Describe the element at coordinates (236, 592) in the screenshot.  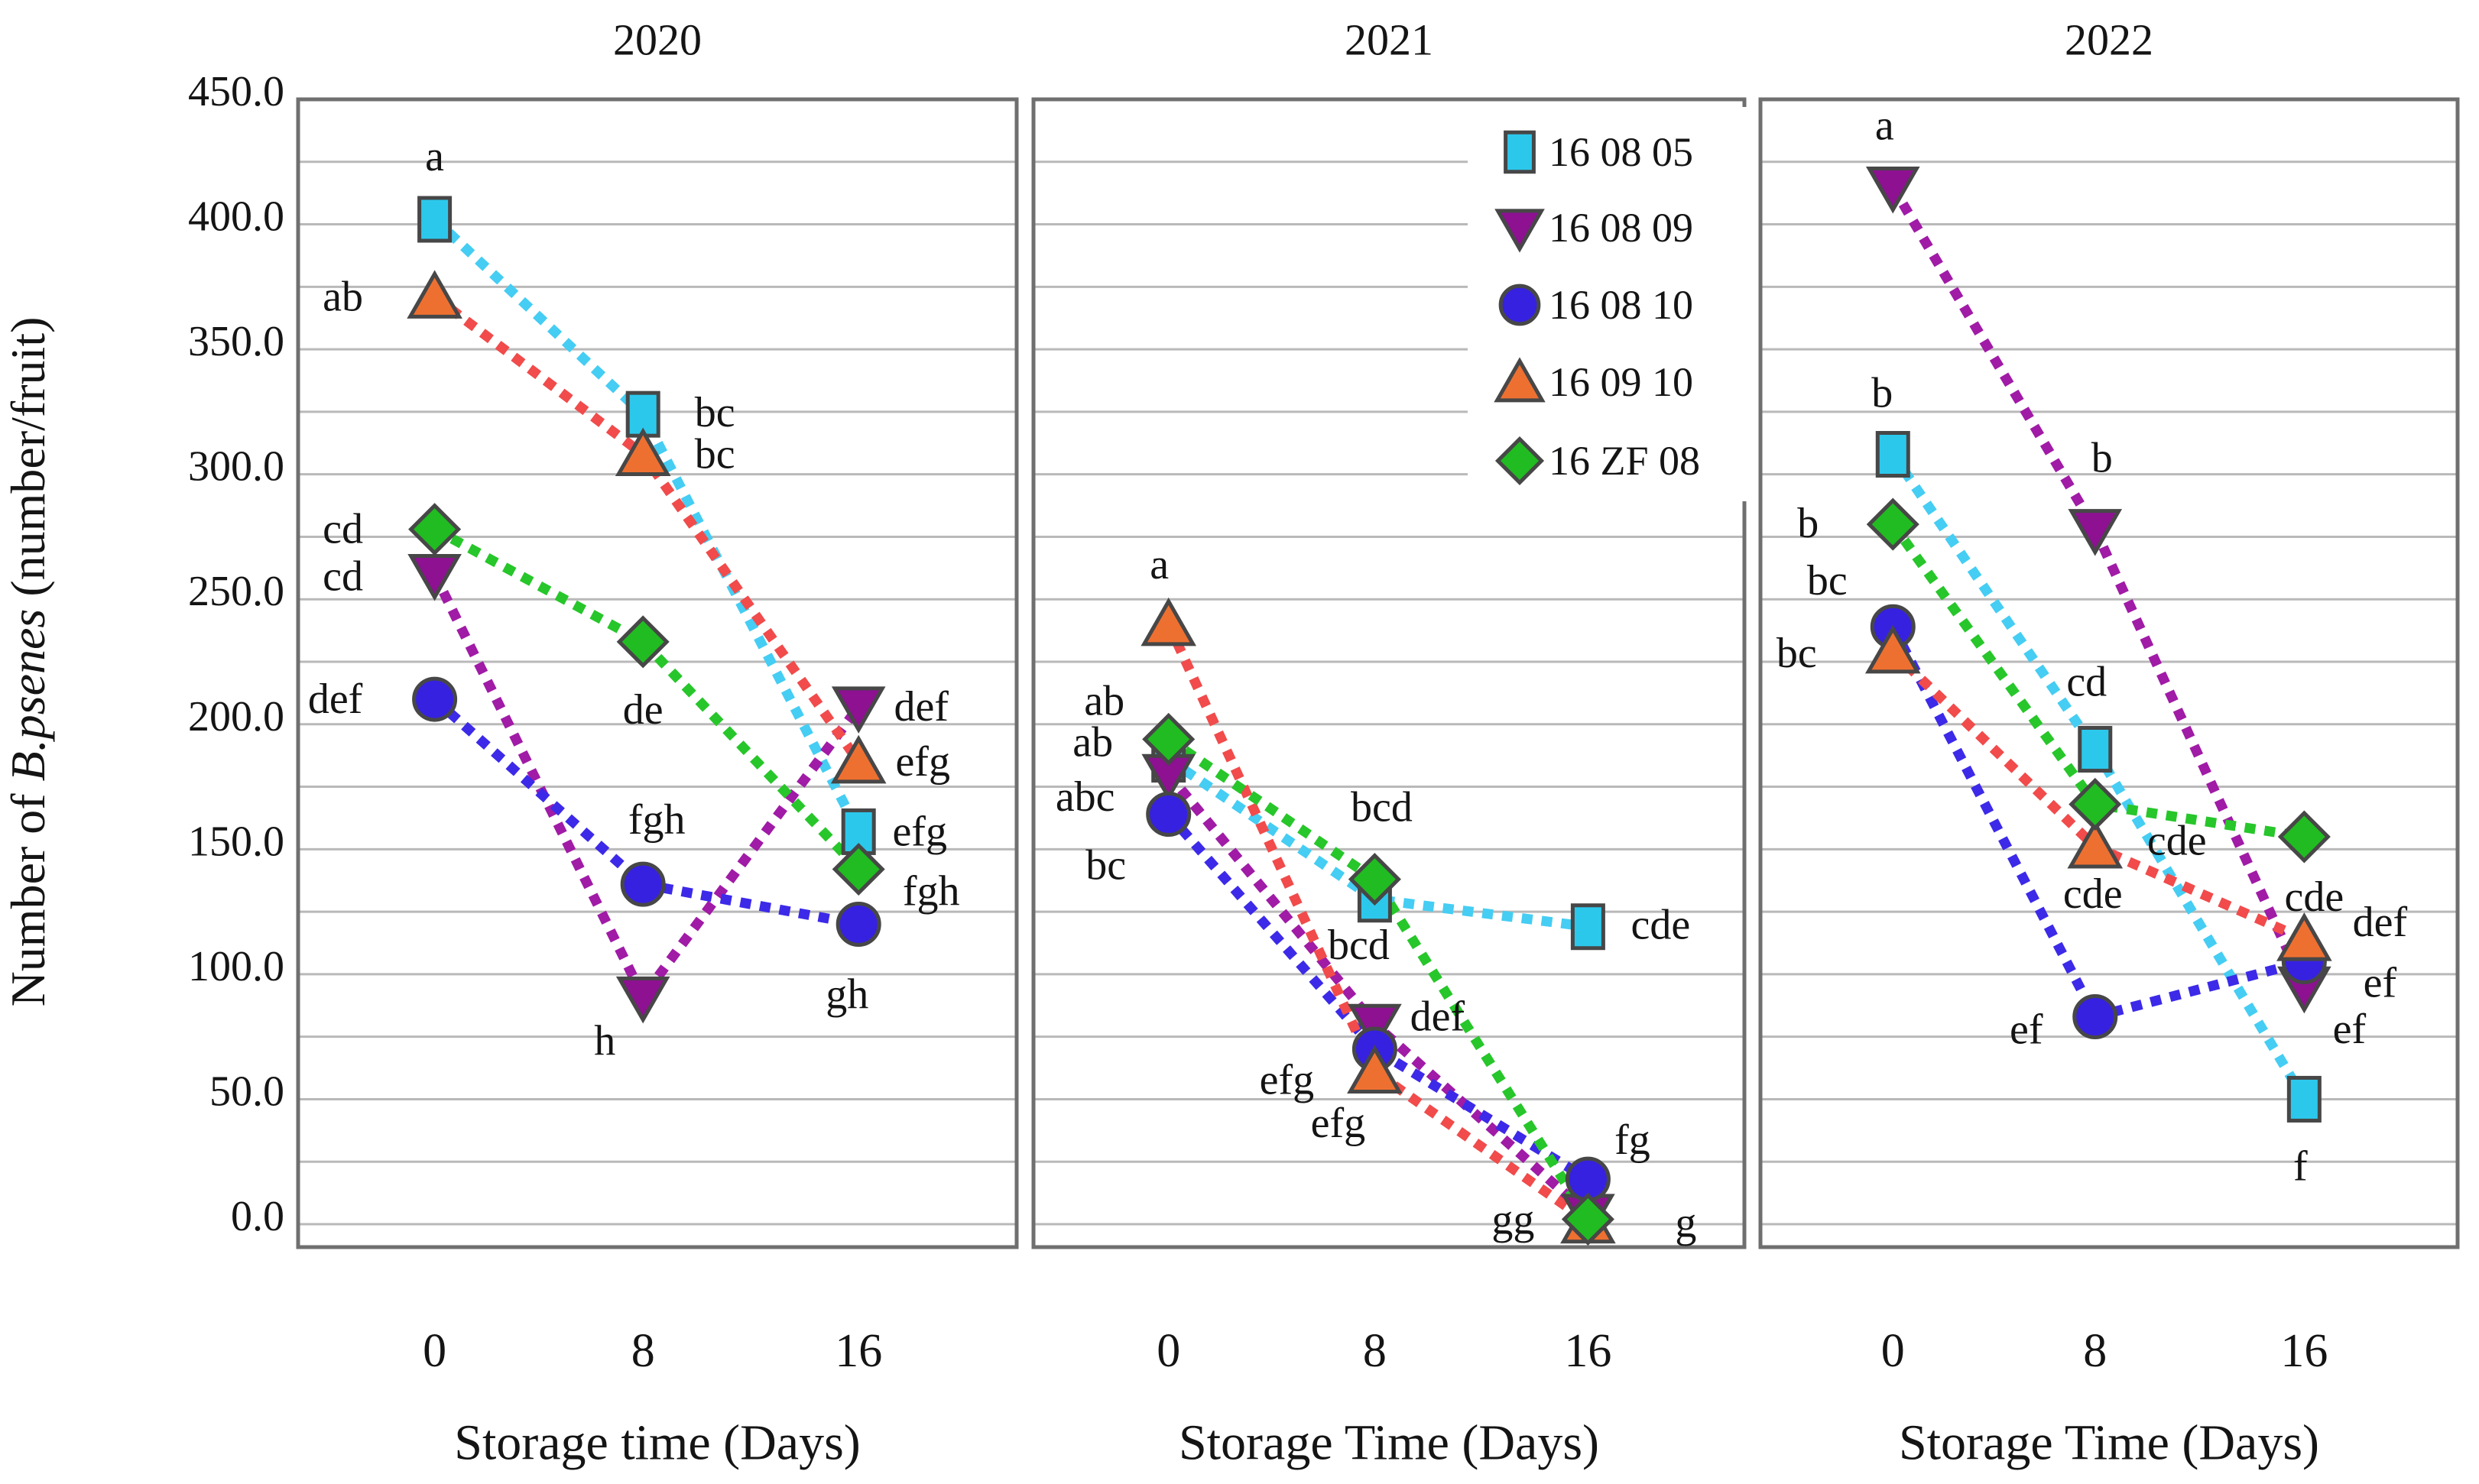
I see `y-tick-label: 250.0` at that location.